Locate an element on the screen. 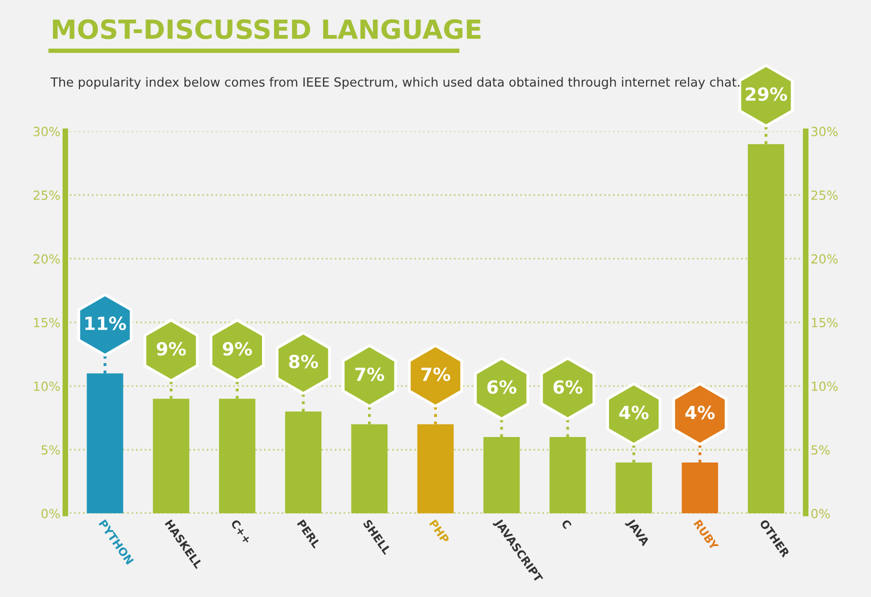 Image resolution: width=871 pixels, height=597 pixels. data-label: 29% is located at coordinates (767, 94).